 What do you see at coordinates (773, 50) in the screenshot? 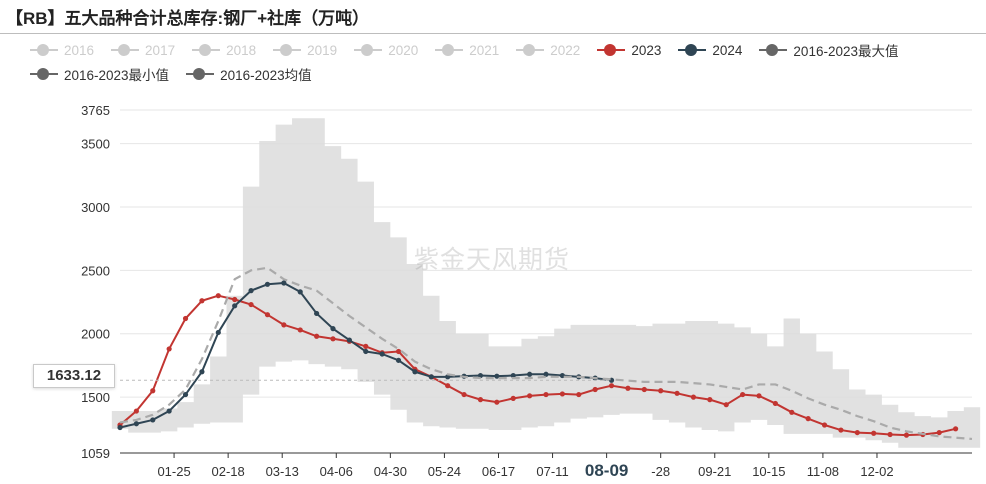
I see `legend-max-icon` at bounding box center [773, 50].